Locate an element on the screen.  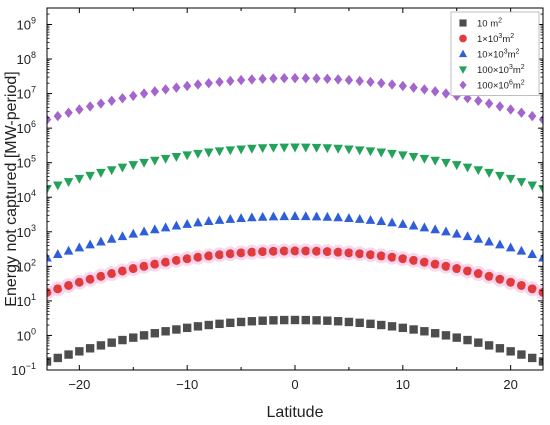
y-tick-label: 10⁹ is located at coordinates (26, 23).